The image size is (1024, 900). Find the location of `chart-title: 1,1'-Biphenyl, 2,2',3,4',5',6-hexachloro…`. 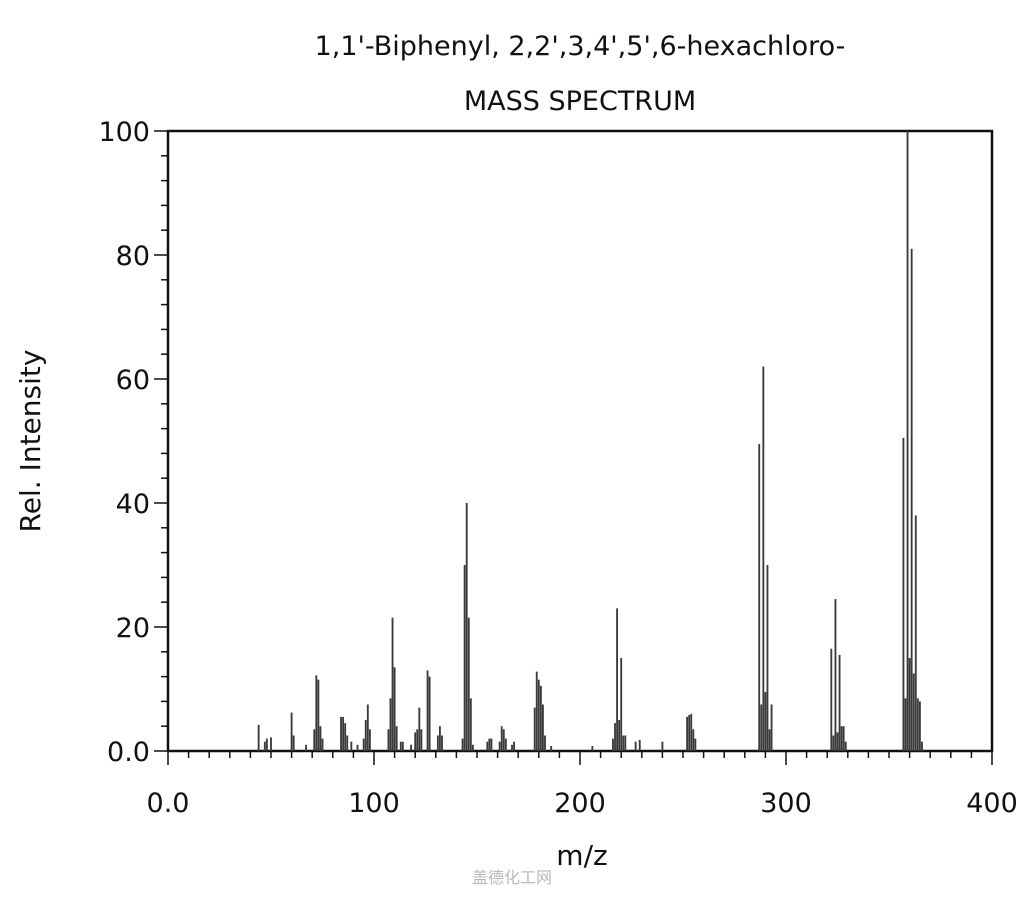

chart-title: 1,1'-Biphenyl, 2,2',3,4',5',6-hexachloro… is located at coordinates (580, 46).